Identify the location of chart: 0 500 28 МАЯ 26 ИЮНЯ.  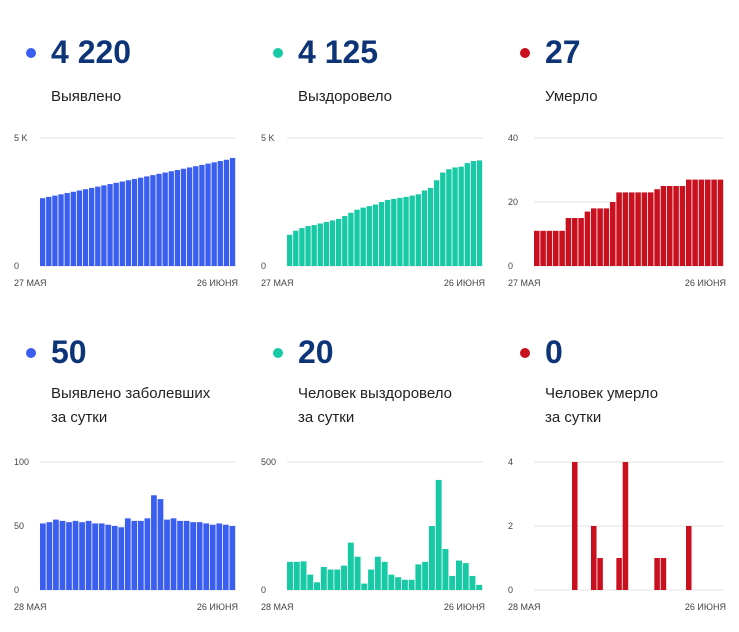
(373, 534).